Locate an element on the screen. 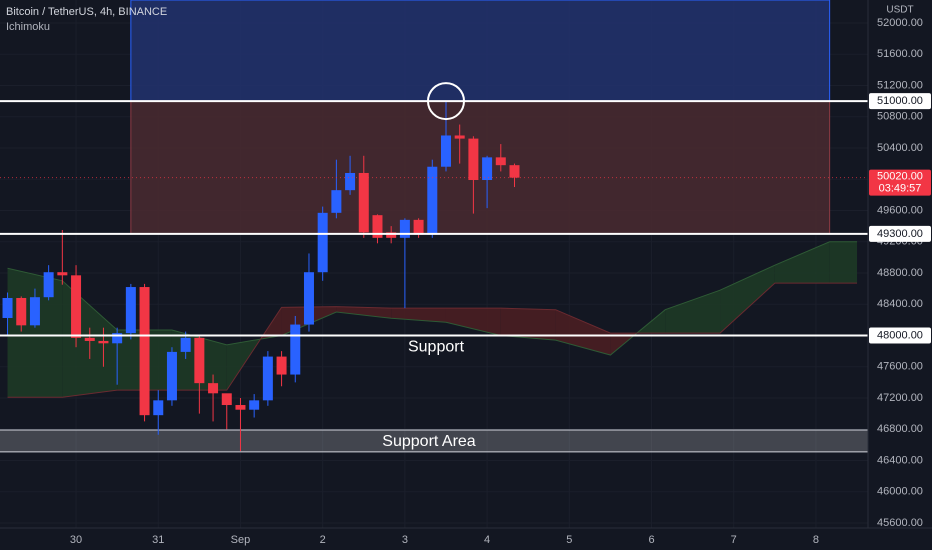 This screenshot has width=932, height=550. y-tick-label: 47600.00 is located at coordinates (900, 367).